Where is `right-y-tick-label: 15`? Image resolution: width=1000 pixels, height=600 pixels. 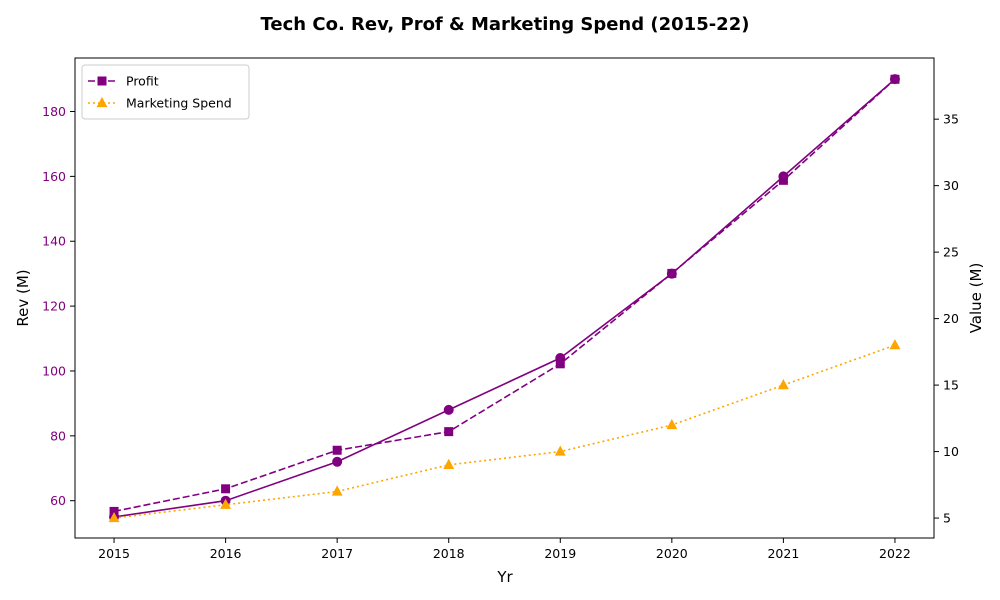 right-y-tick-label: 15 is located at coordinates (951, 385).